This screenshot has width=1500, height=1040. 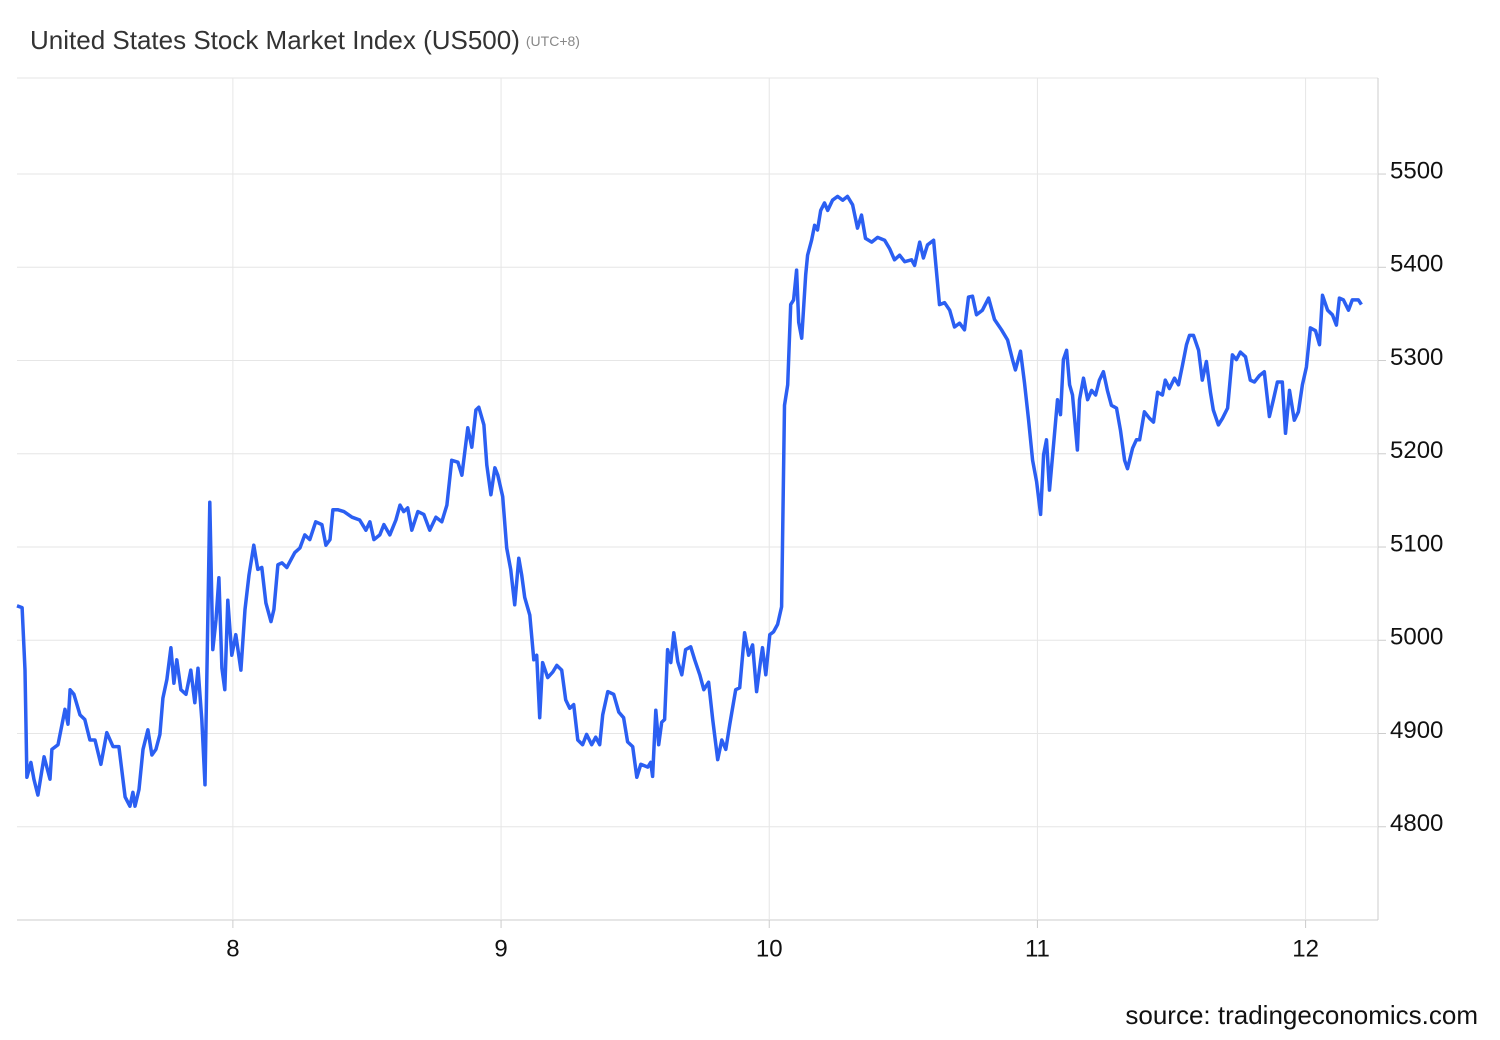 I want to click on y-tick-label: 5300, so click(x=1416, y=357).